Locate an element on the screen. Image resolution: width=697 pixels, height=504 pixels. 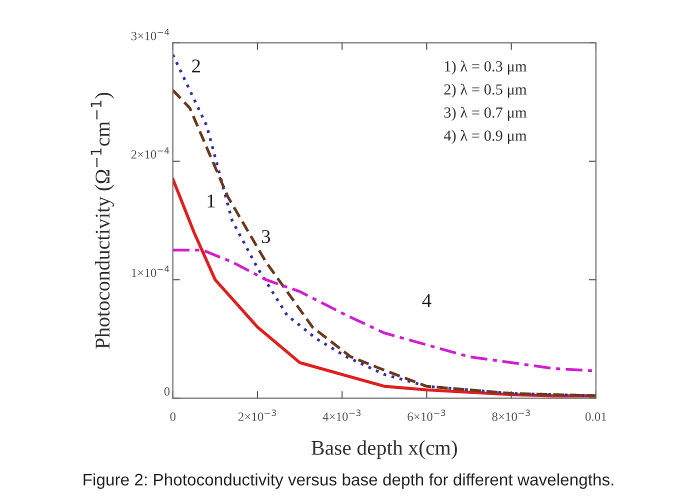
x-tick-label: 8×10$^{−3}$ is located at coordinates (511, 415).